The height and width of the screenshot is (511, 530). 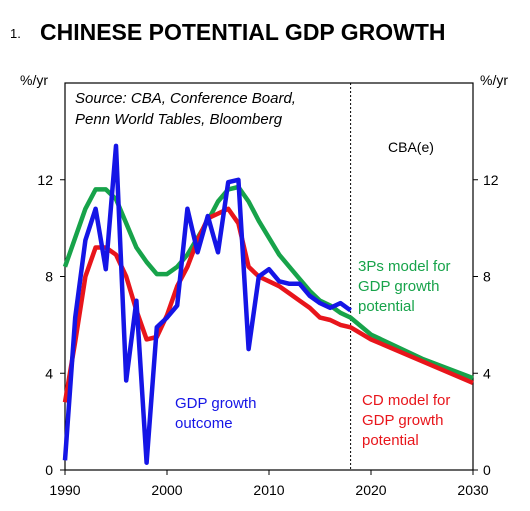 I want to click on label-cd-line-1: CD model for, so click(x=406, y=400).